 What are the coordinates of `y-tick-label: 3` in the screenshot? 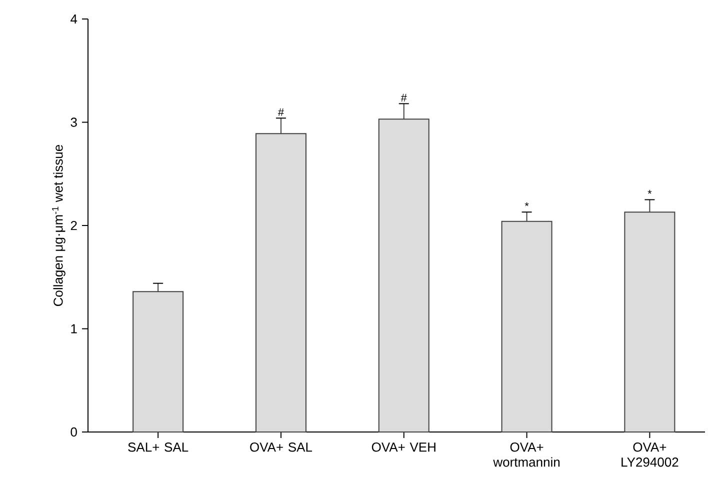 It's located at (73, 122).